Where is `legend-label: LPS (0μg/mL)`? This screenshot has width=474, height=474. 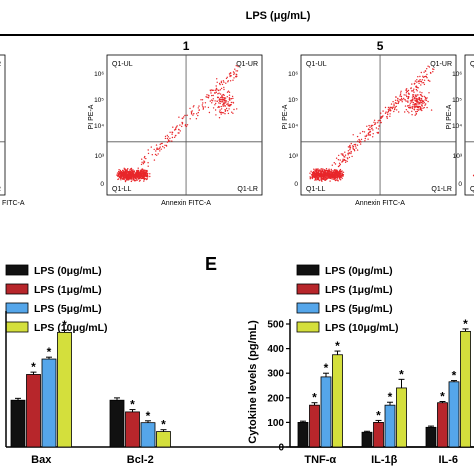 legend-label: LPS (0μg/mL) is located at coordinates (68, 271).